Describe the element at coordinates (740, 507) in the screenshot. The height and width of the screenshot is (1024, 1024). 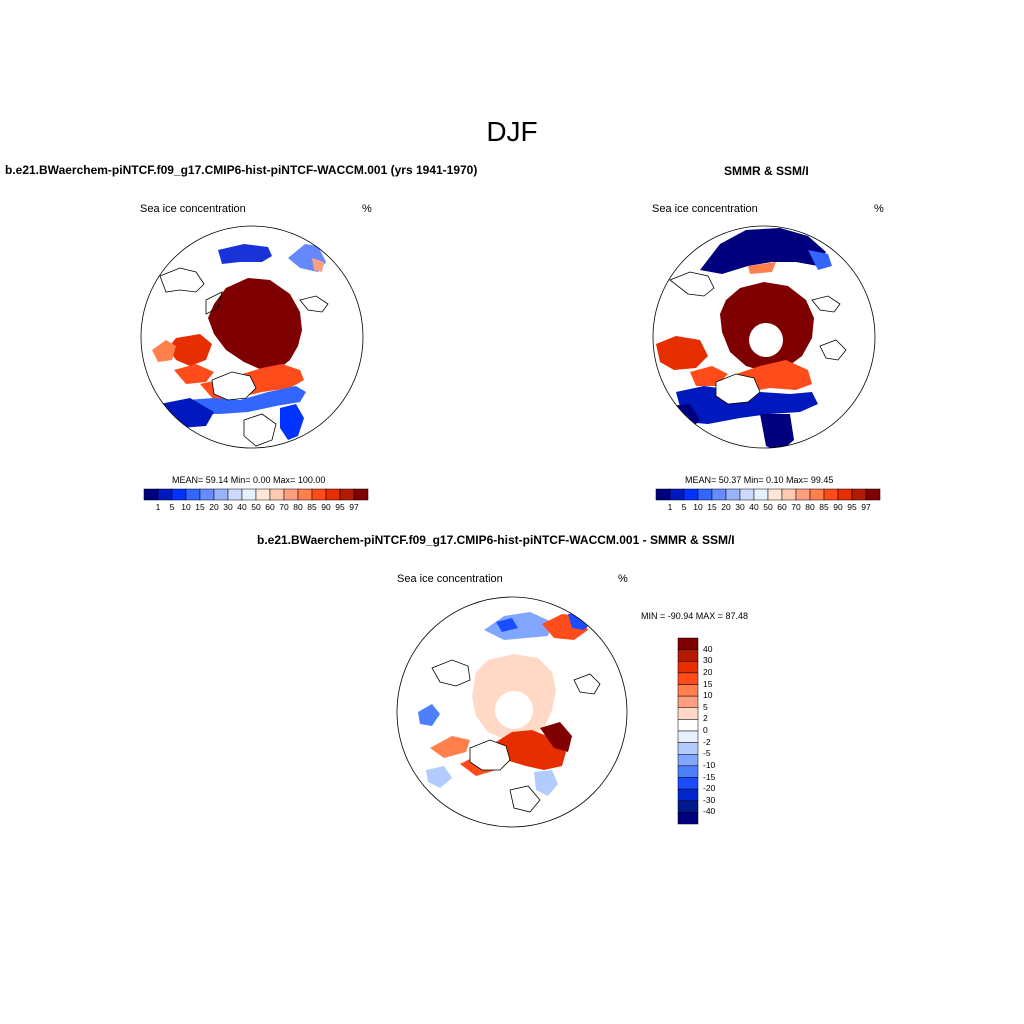
I see `panel-2-colorbar-tick-label: 30` at that location.